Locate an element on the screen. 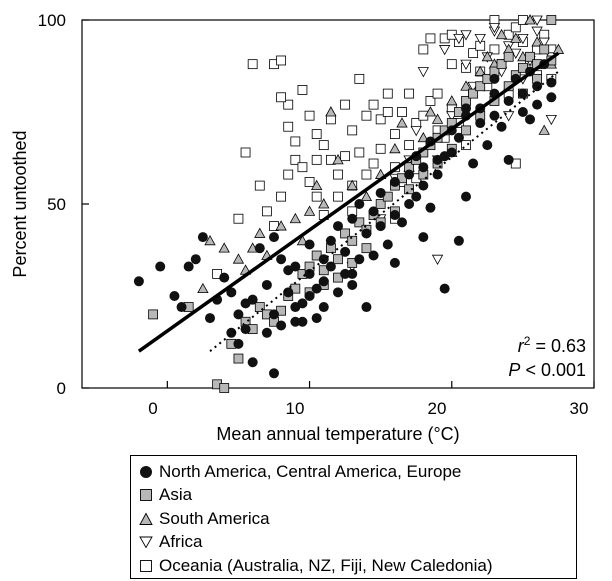 The image size is (612, 581). legend-label: Asia is located at coordinates (176, 495).